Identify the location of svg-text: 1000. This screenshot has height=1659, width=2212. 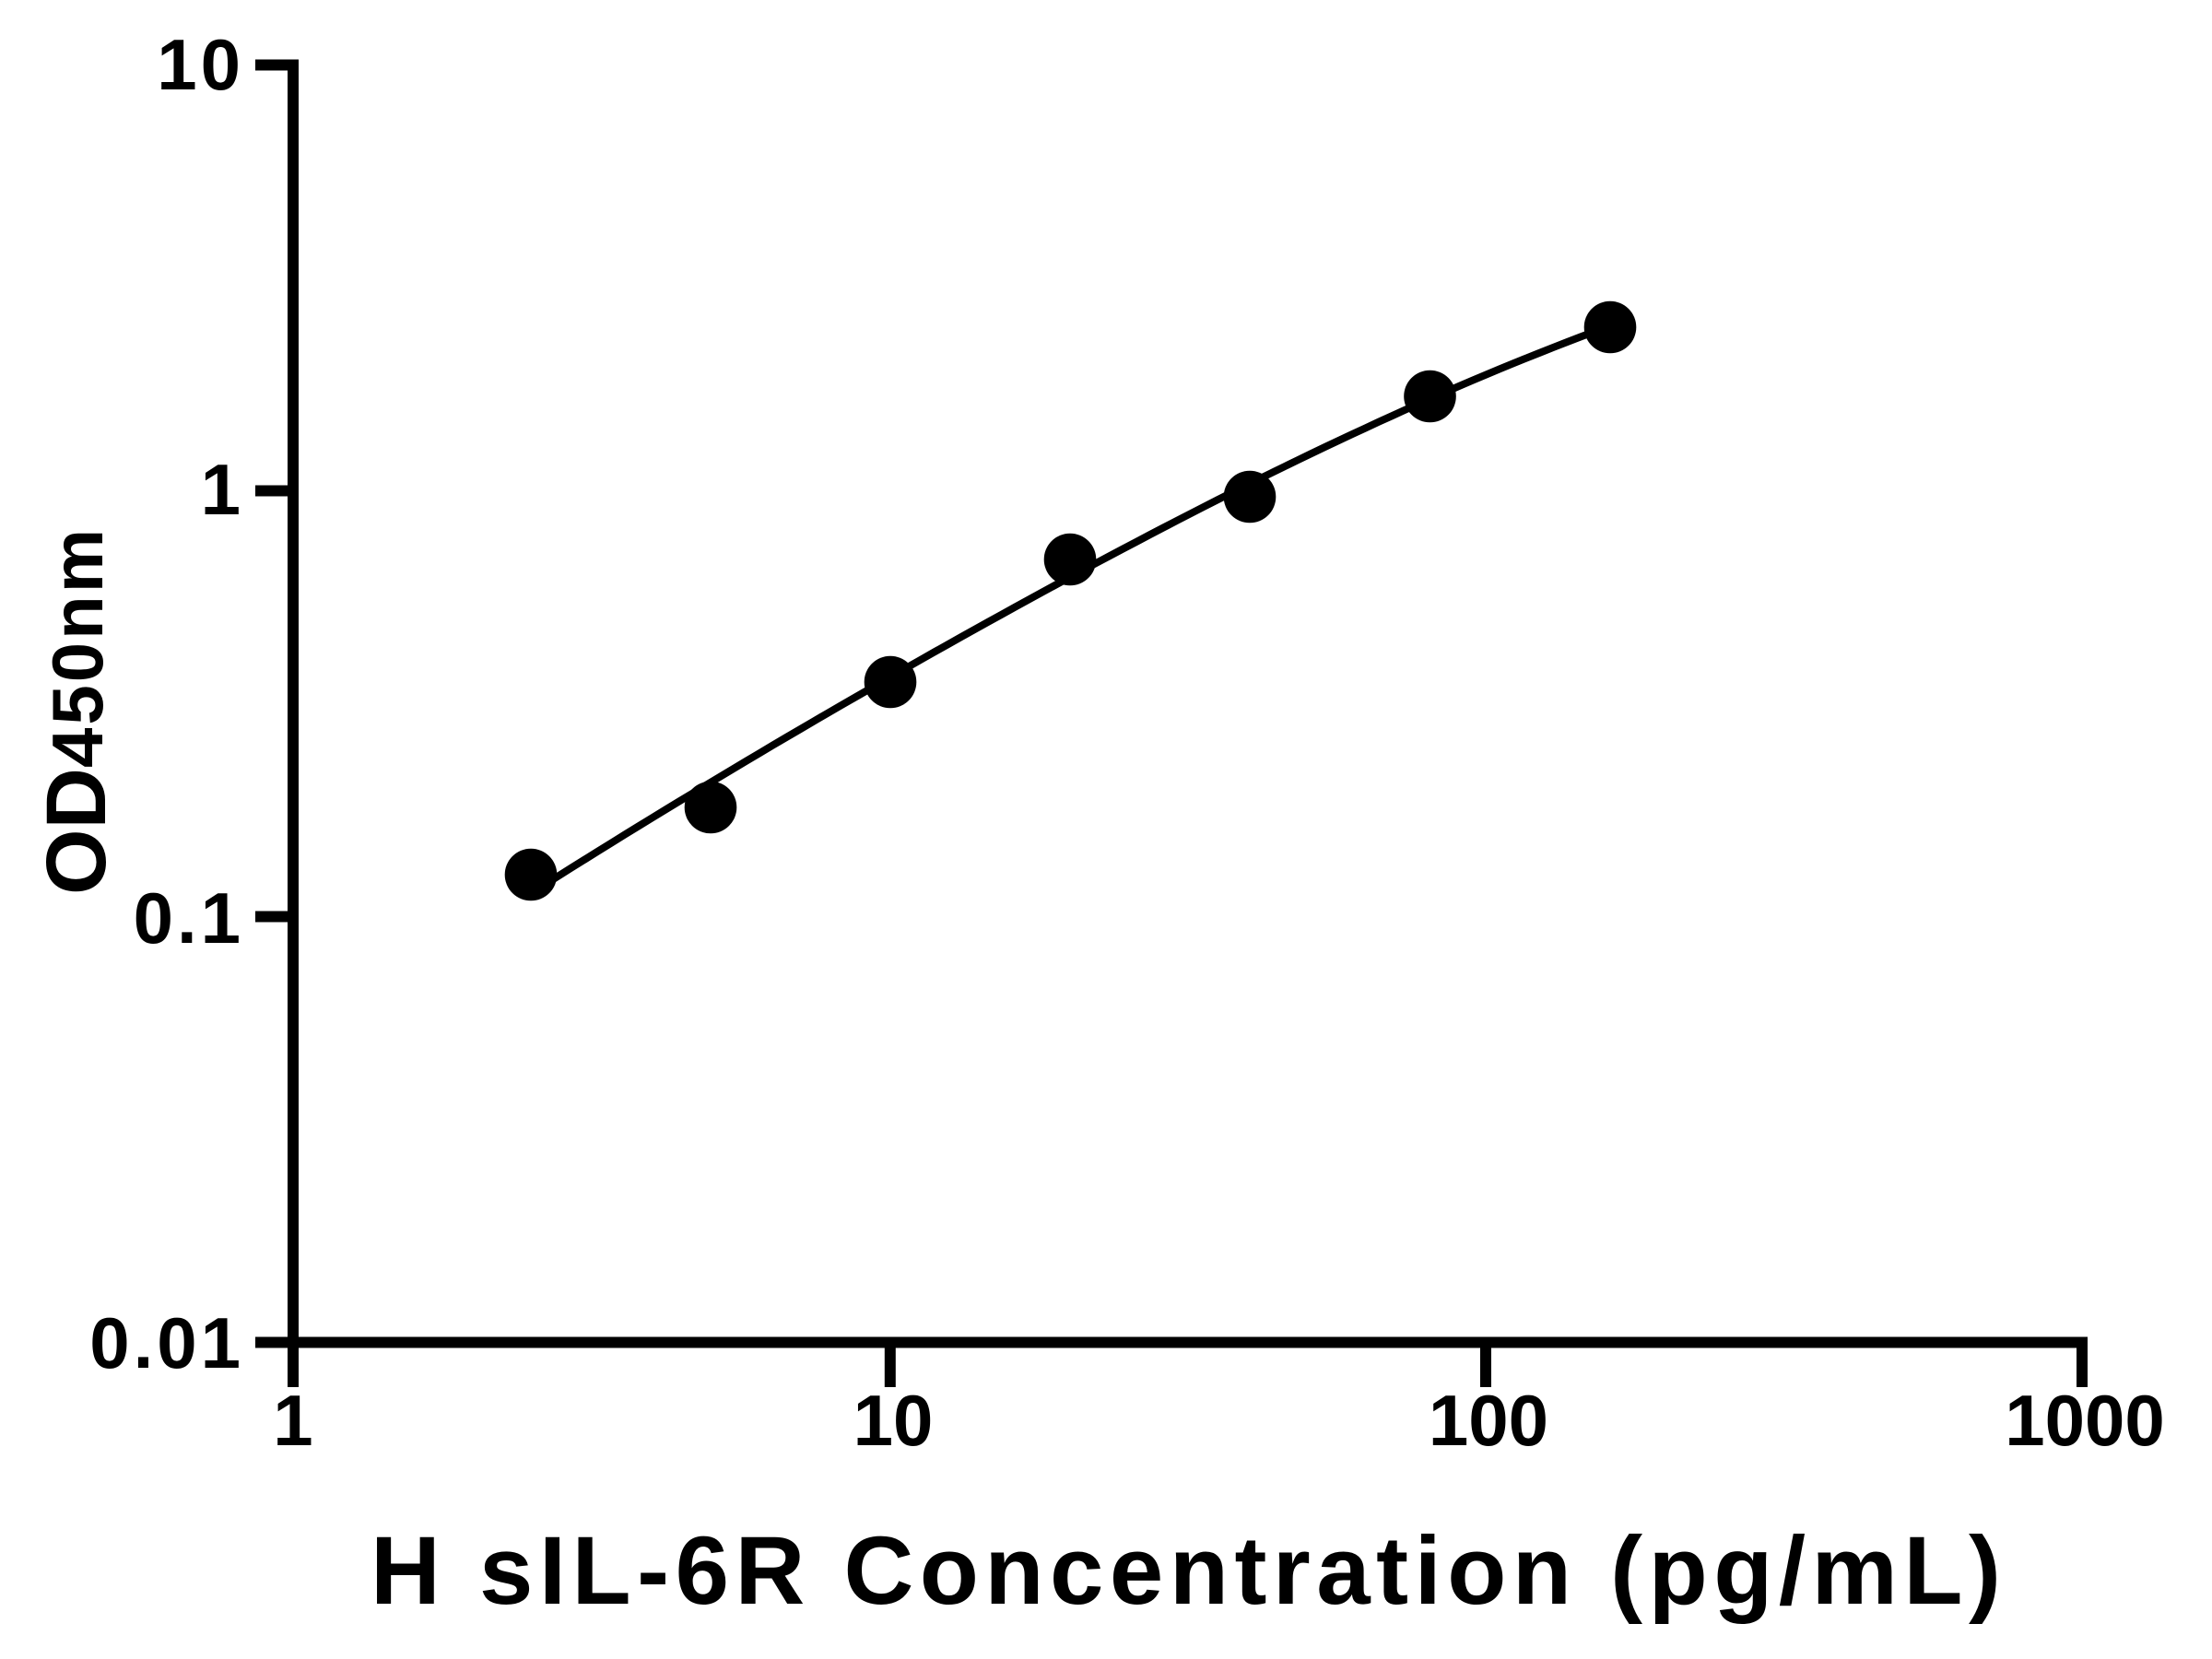
(2085, 1420).